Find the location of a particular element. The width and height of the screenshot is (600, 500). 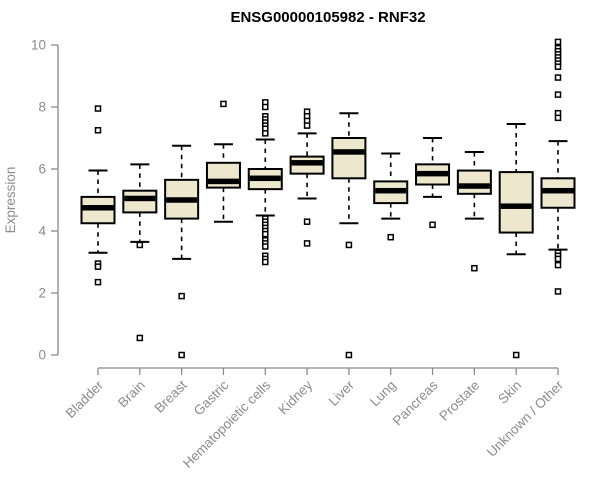

x-tick-label-lung: Lung is located at coordinates (383, 394).